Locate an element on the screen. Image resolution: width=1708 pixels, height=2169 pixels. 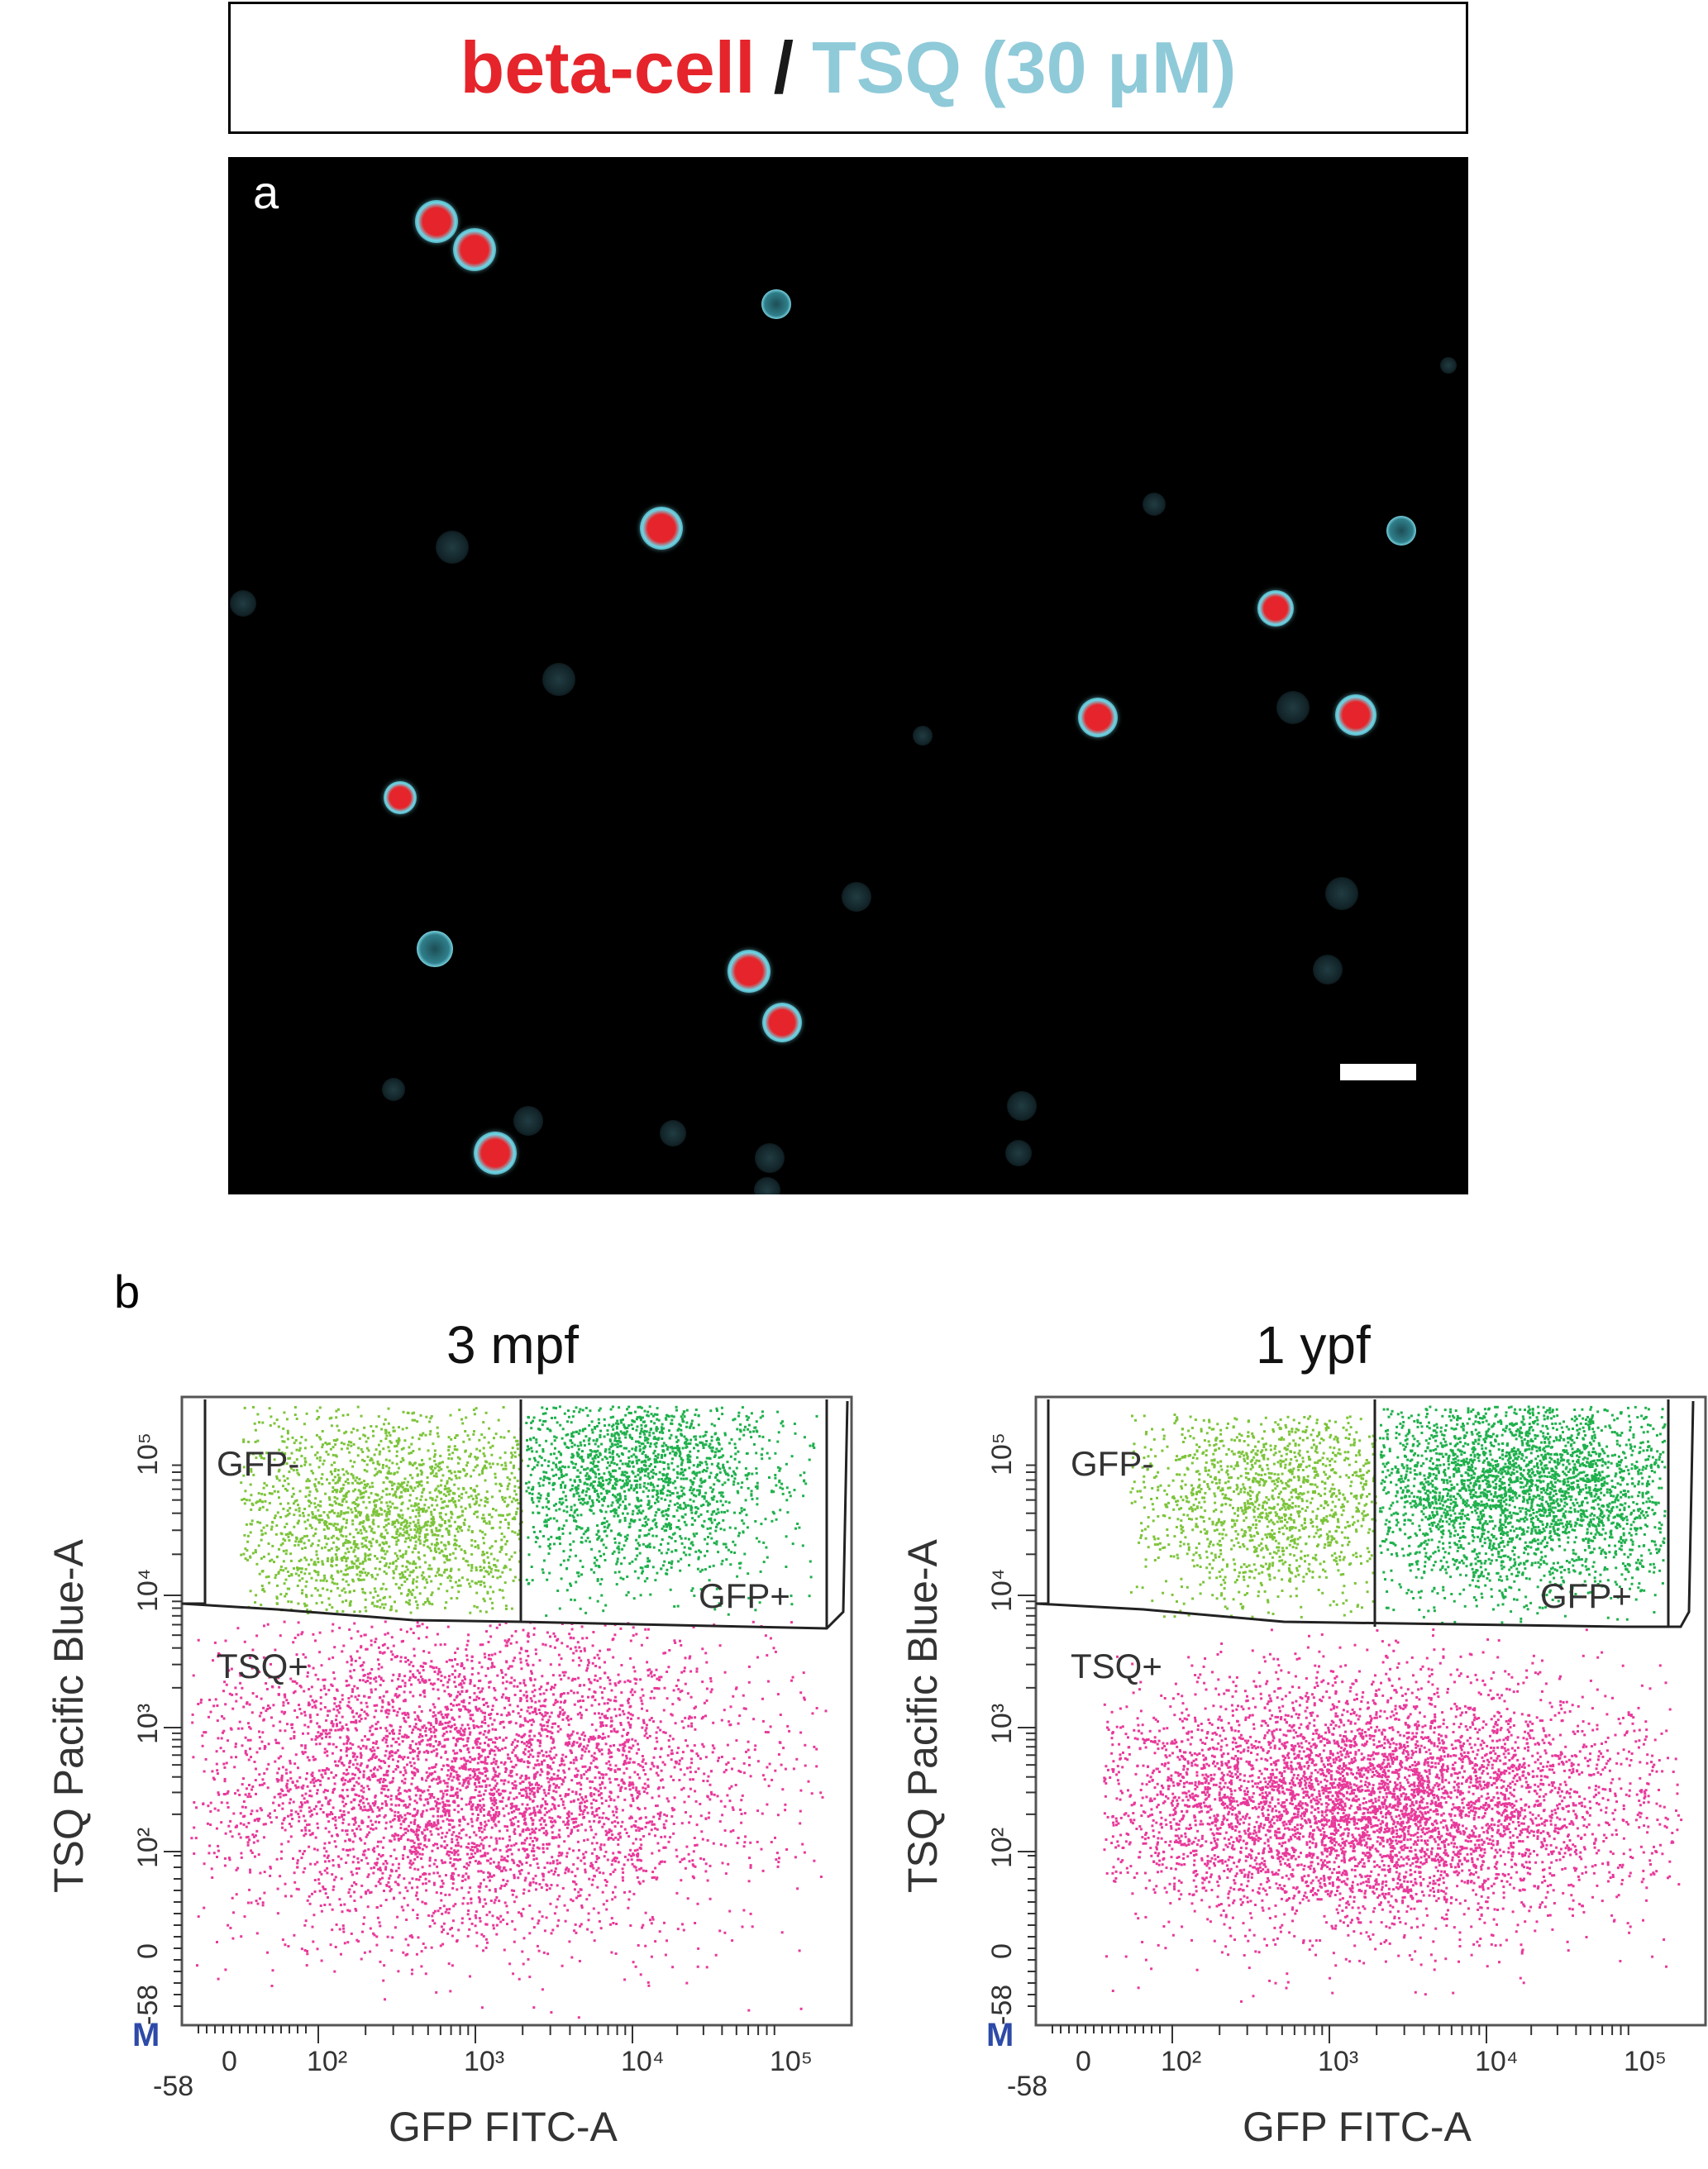
plot-title: 3 mpf is located at coordinates (513, 1345).